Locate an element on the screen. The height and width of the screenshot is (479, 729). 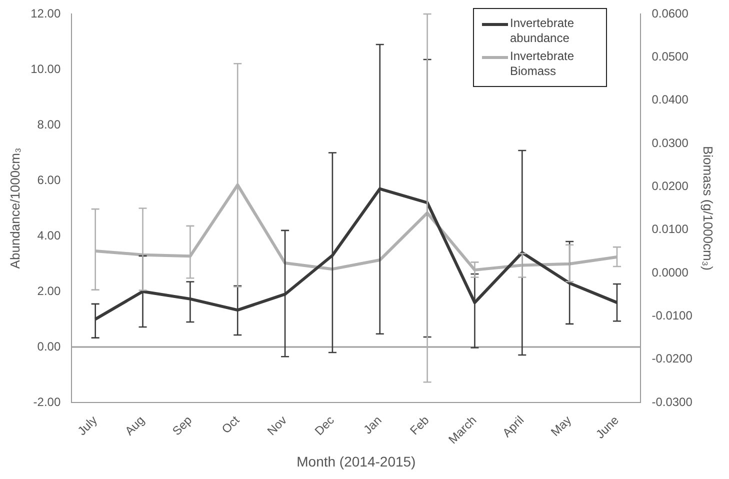
y2-tick-label: 0.0300 is located at coordinates (670, 143).